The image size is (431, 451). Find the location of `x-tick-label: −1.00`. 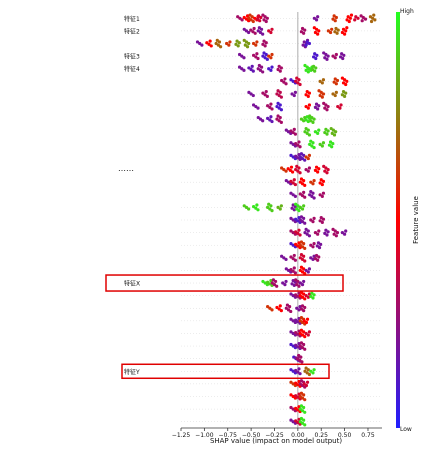

x-tick-label: −1.00 is located at coordinates (204, 435).